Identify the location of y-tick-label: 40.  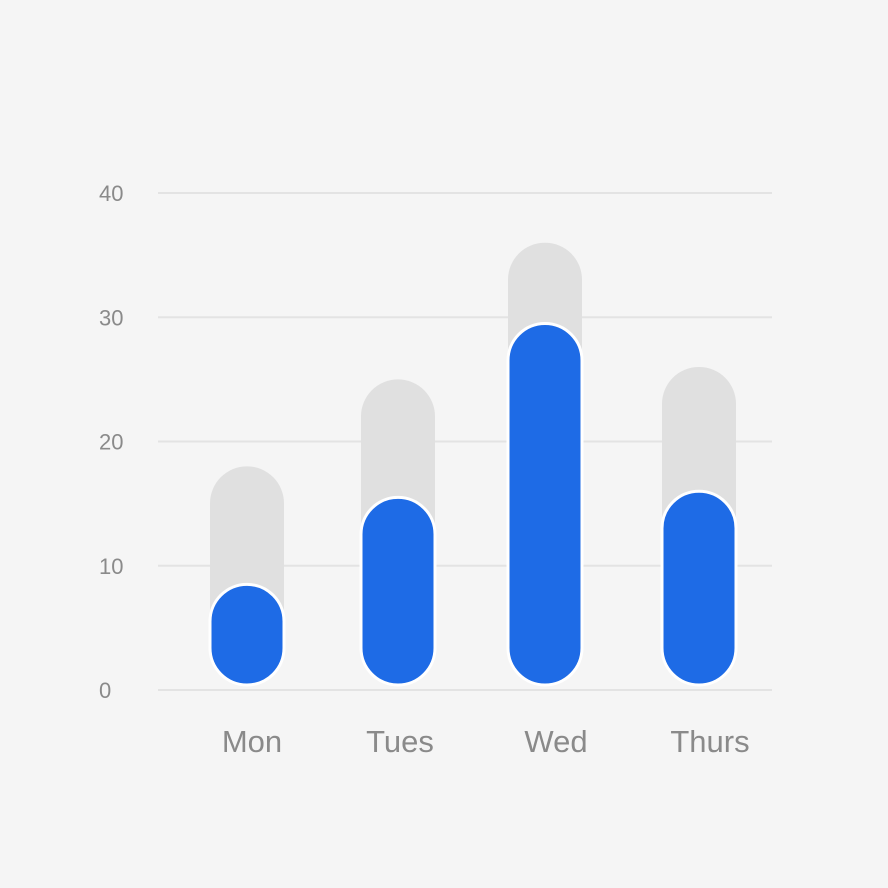
(111, 193).